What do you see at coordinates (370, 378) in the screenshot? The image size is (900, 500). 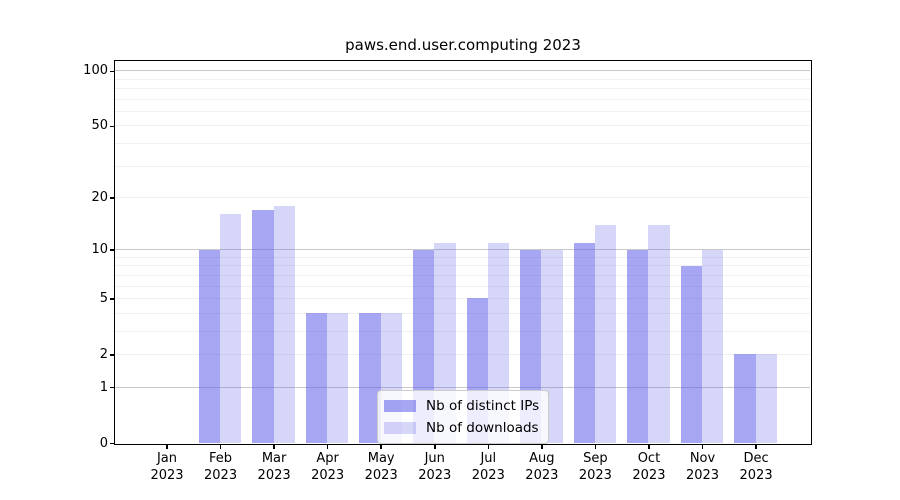 I see `bar-nb-of-distinct-ips-may` at bounding box center [370, 378].